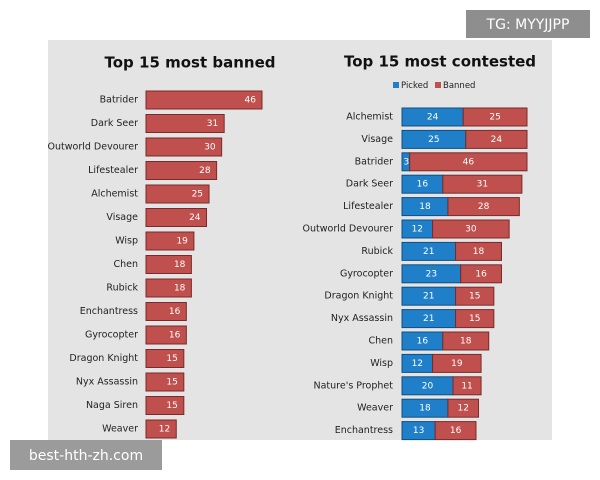 This screenshot has height=480, width=600. What do you see at coordinates (459, 86) in the screenshot?
I see `legend-label: Banned` at bounding box center [459, 86].